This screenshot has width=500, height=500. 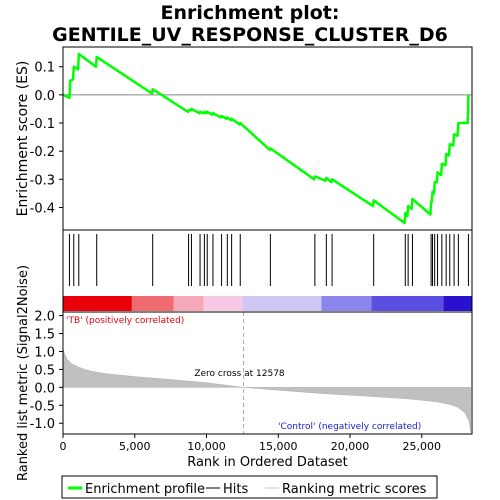 I want to click on chart-title-line2: GENTILE_UV_RESPONSE_CLUSTER_D6, so click(x=250, y=35).